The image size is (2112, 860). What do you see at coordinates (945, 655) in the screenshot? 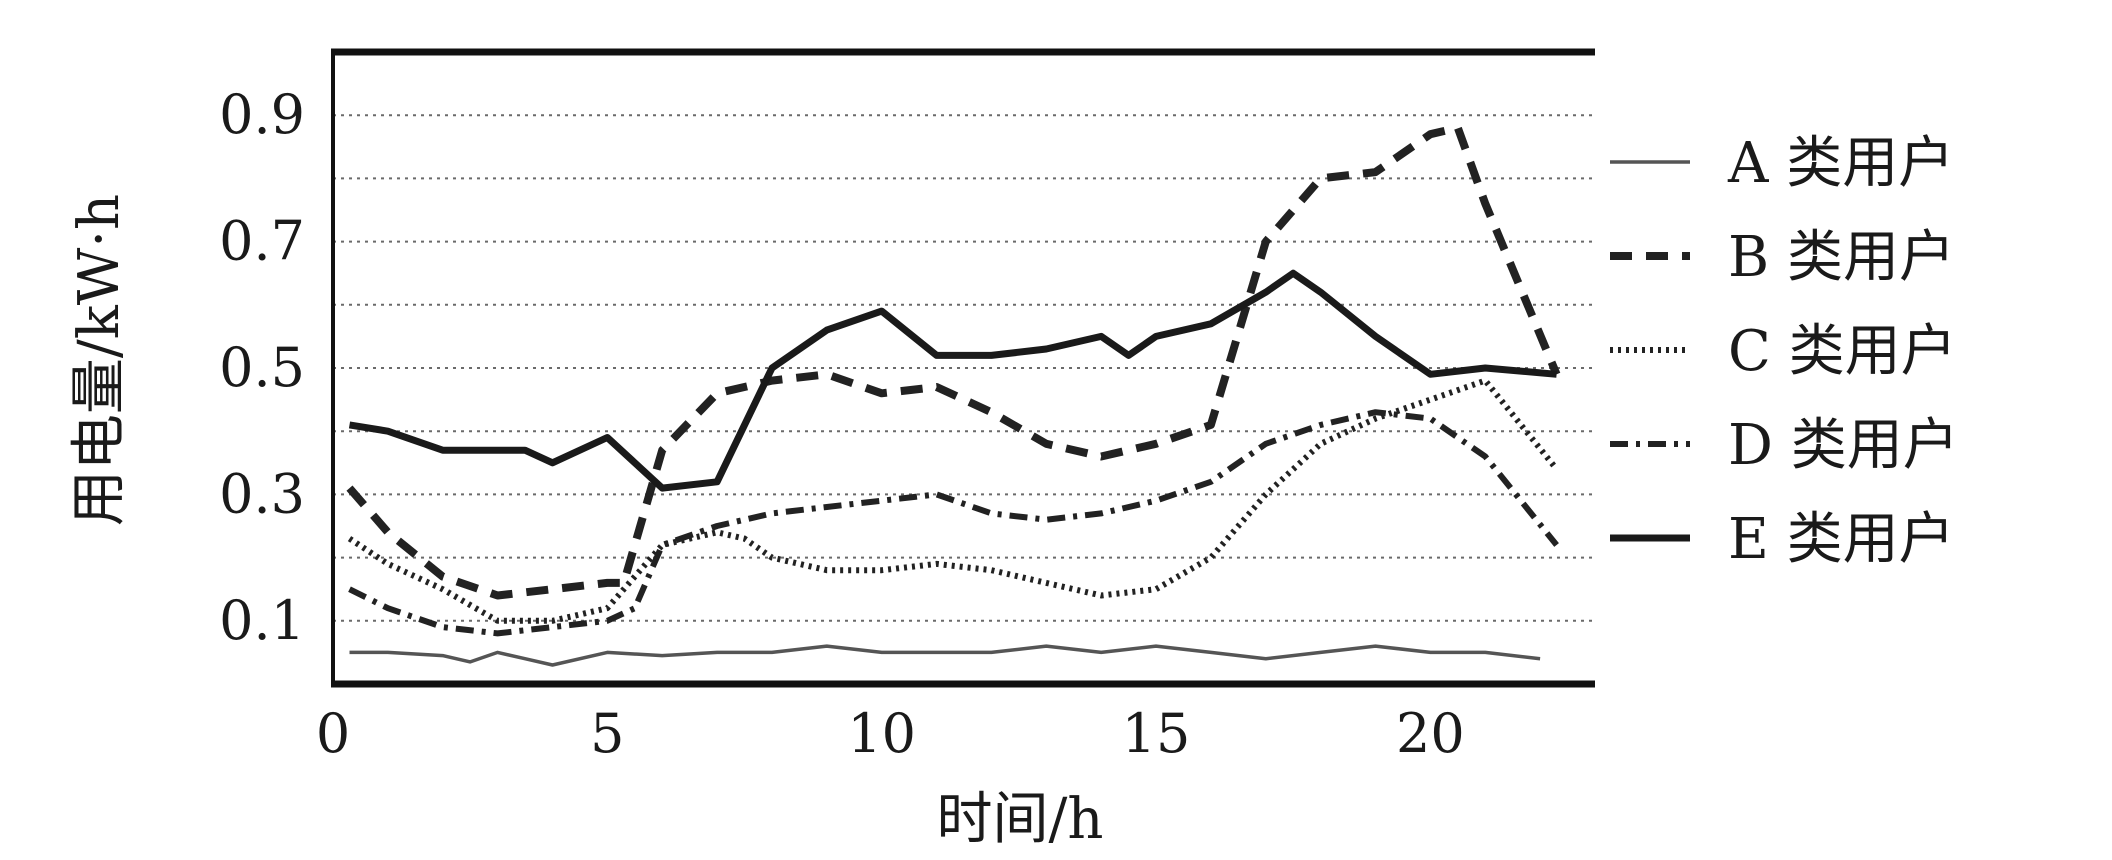
I see `series-line-a` at bounding box center [945, 655].